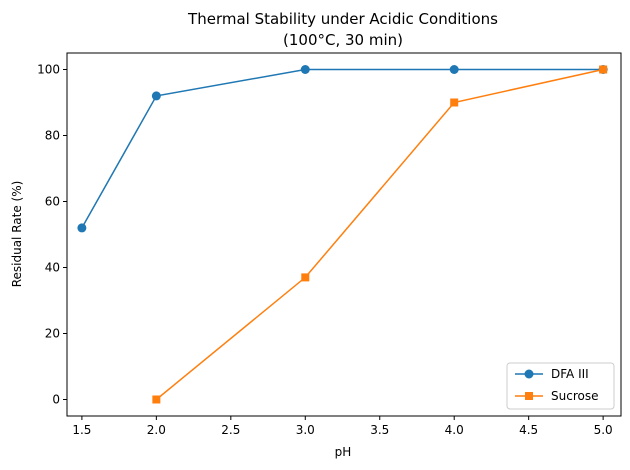 This screenshot has height=470, width=630. Describe the element at coordinates (343, 40) in the screenshot. I see `chart-title-line-2: (100°C, 30 min)` at that location.